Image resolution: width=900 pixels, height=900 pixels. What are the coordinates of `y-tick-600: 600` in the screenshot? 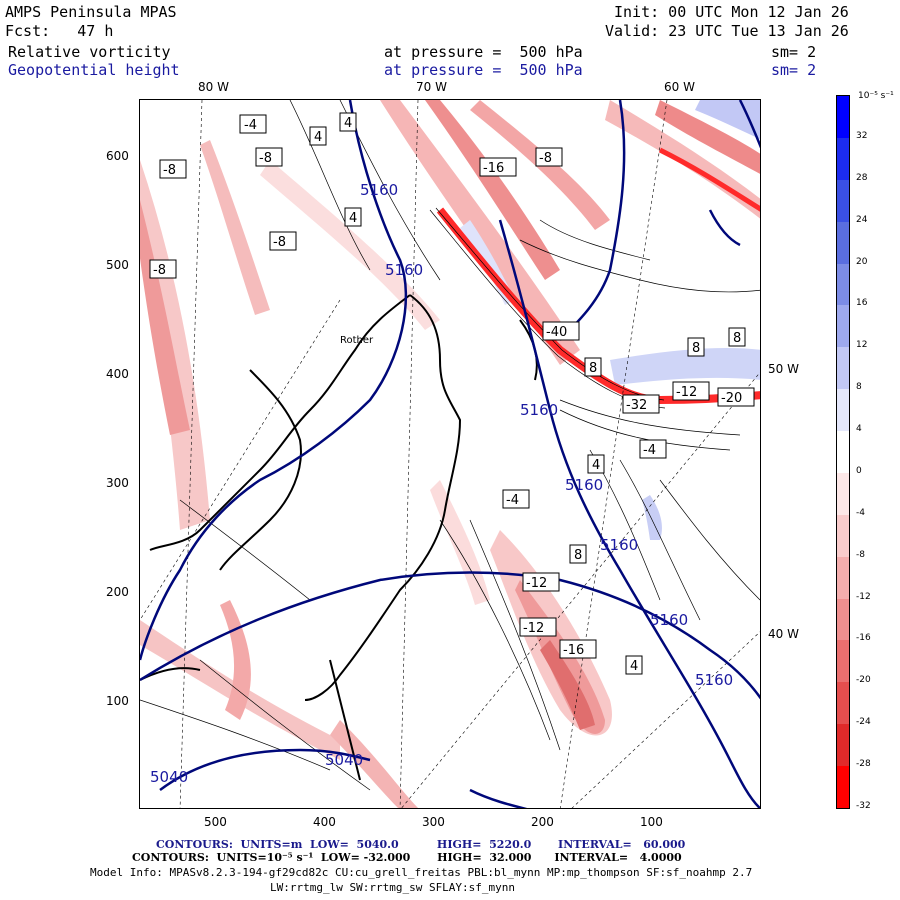 It's located at (117, 156).